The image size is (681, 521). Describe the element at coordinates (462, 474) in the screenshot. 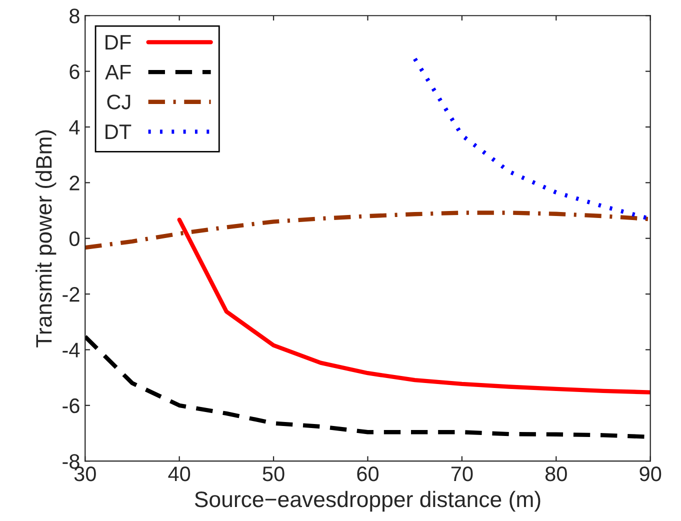

I see `x-tick-label: 70` at that location.